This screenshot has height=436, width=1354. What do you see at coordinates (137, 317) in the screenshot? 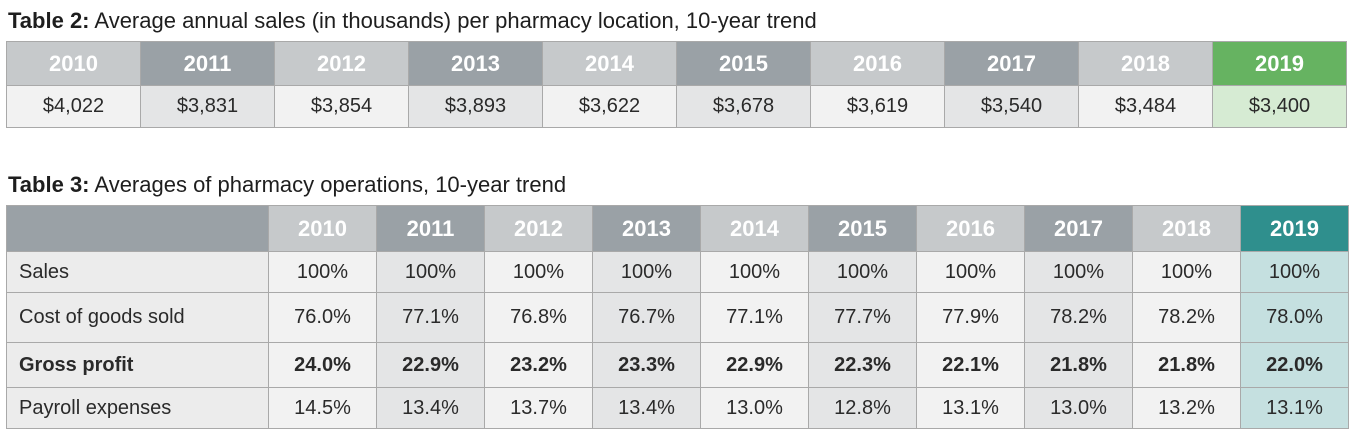
I see `table3-row-label: Cost of goods sold` at bounding box center [137, 317].